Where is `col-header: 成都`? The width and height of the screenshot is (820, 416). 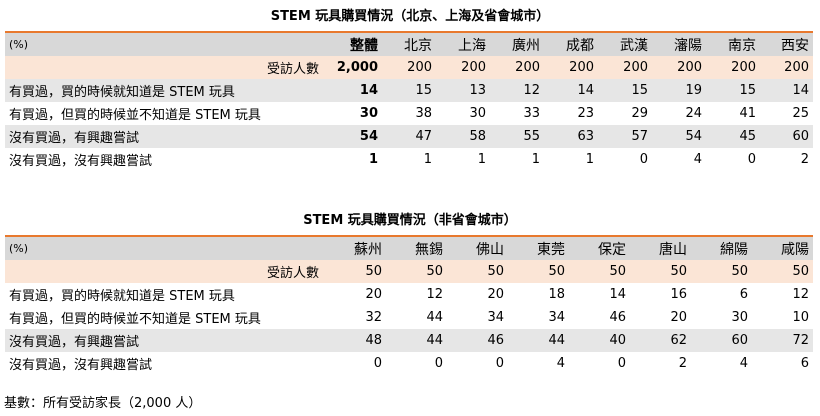 col-header: 成都 is located at coordinates (571, 44).